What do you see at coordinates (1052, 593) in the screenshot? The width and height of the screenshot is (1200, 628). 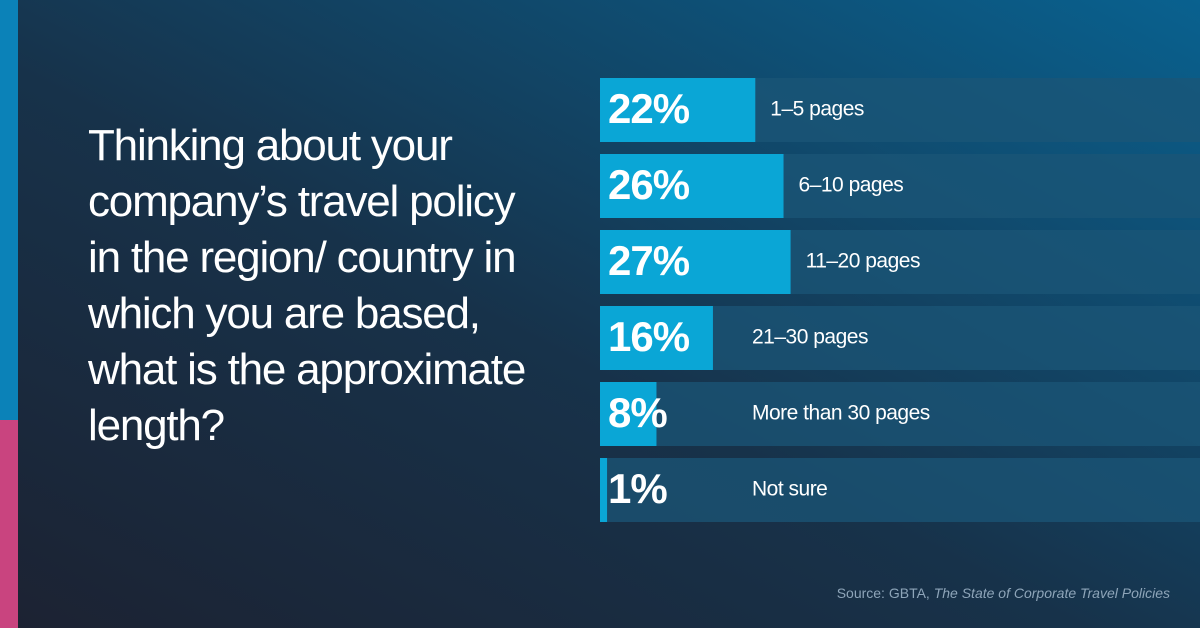 I see `source-publication: The State of Corporate Travel Policies` at bounding box center [1052, 593].